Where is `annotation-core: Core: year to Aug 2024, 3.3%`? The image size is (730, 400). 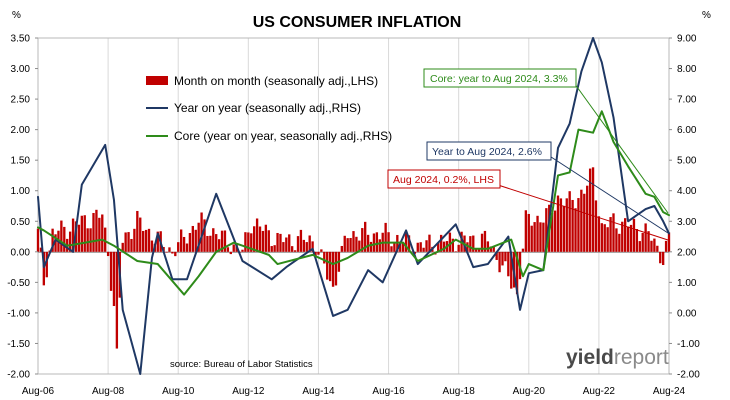
annotation-core: Core: year to Aug 2024, 3.3% is located at coordinates (546, 141).